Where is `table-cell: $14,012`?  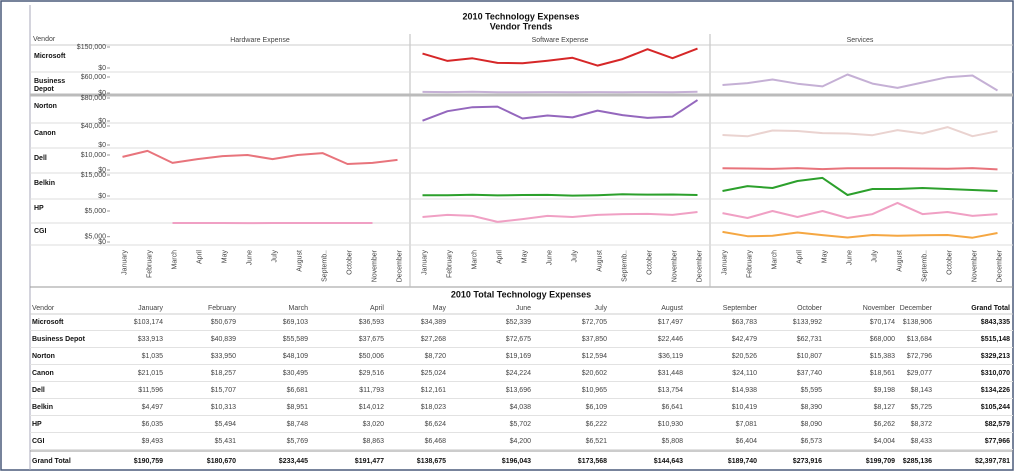 table-cell: $14,012 is located at coordinates (371, 407).